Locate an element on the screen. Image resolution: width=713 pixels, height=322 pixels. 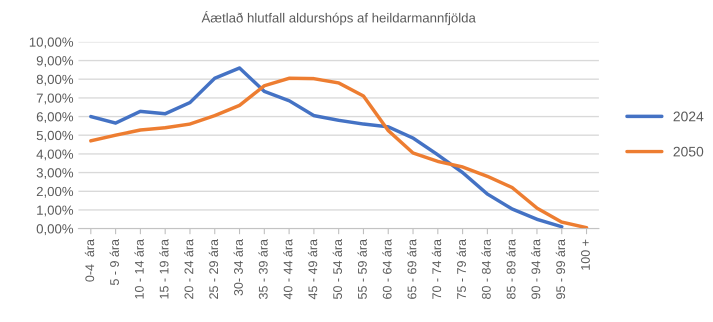
x-tick-label: 90 - 94 ára is located at coordinates (535, 269).